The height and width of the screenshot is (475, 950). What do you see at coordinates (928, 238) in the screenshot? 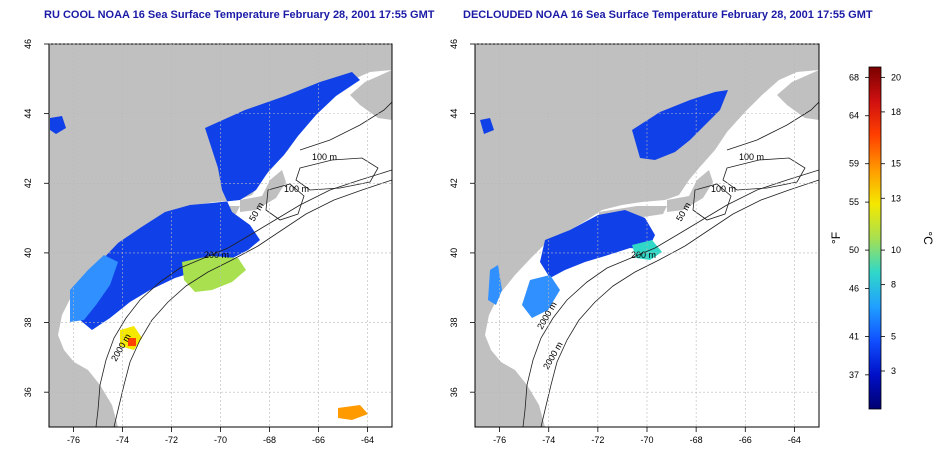
I see `celsius-unit-label: °C` at bounding box center [928, 238].